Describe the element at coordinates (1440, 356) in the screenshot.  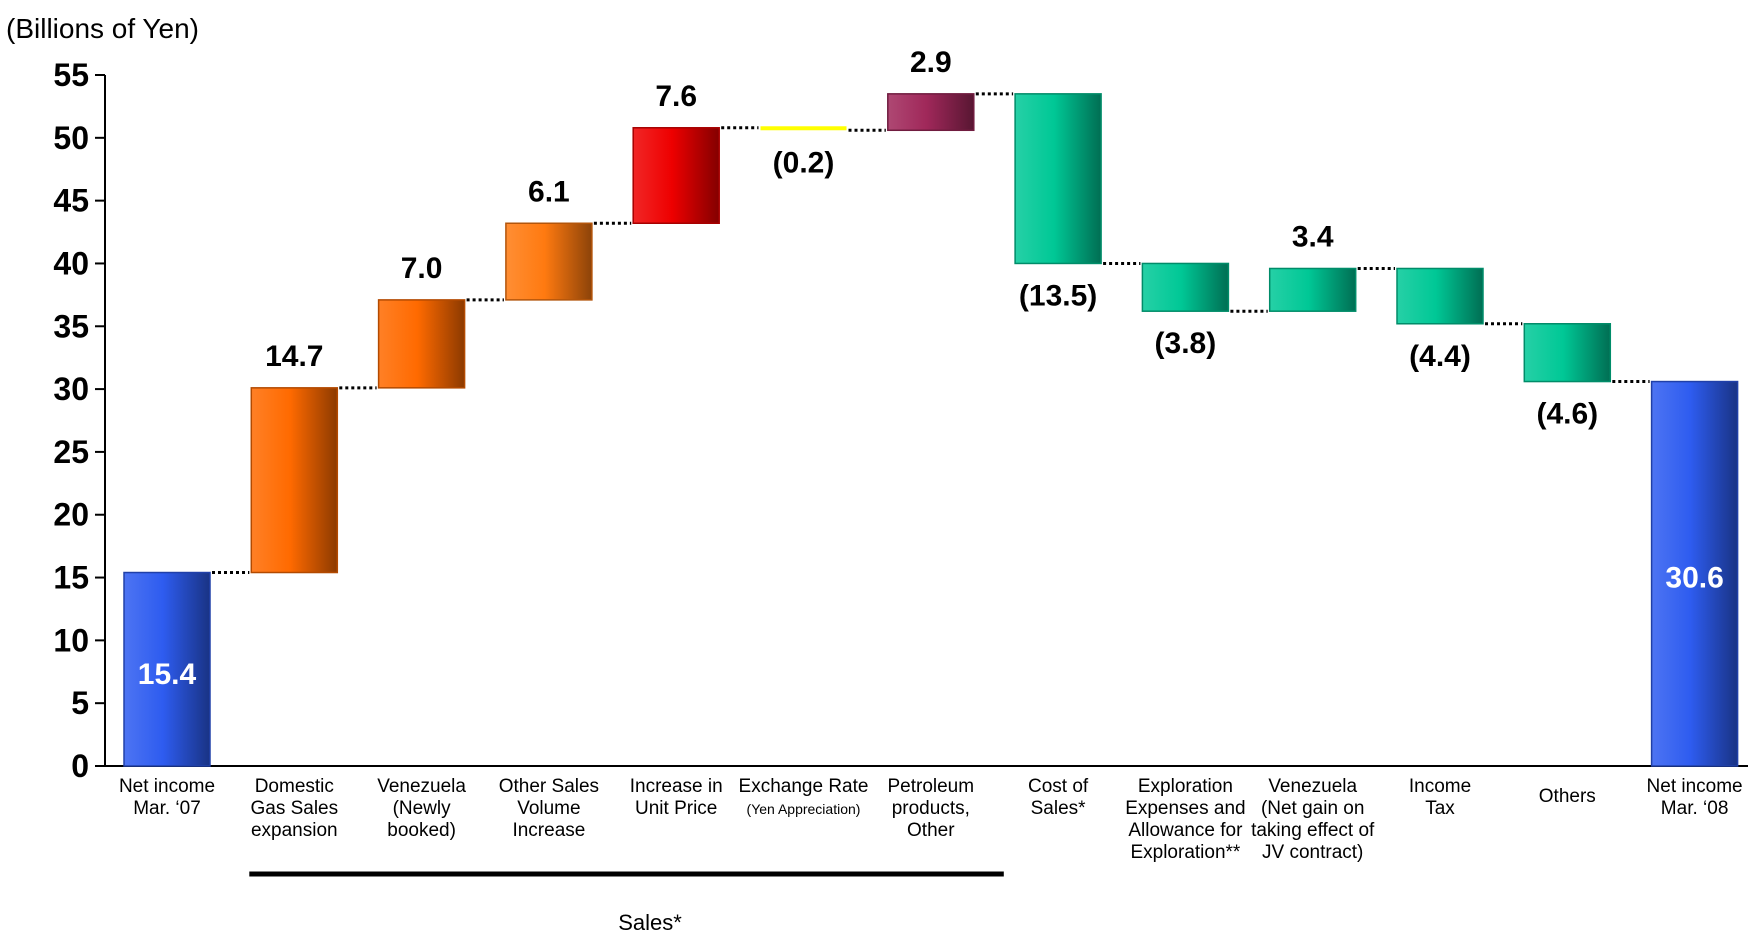
I see `bar-value-label: (4.4)` at that location.